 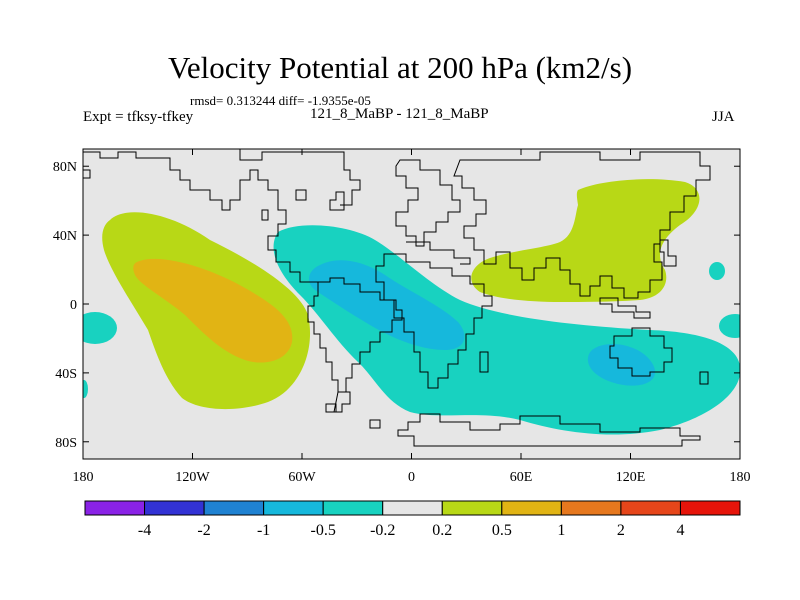 I want to click on contour-fill-asia, so click(x=585, y=240).